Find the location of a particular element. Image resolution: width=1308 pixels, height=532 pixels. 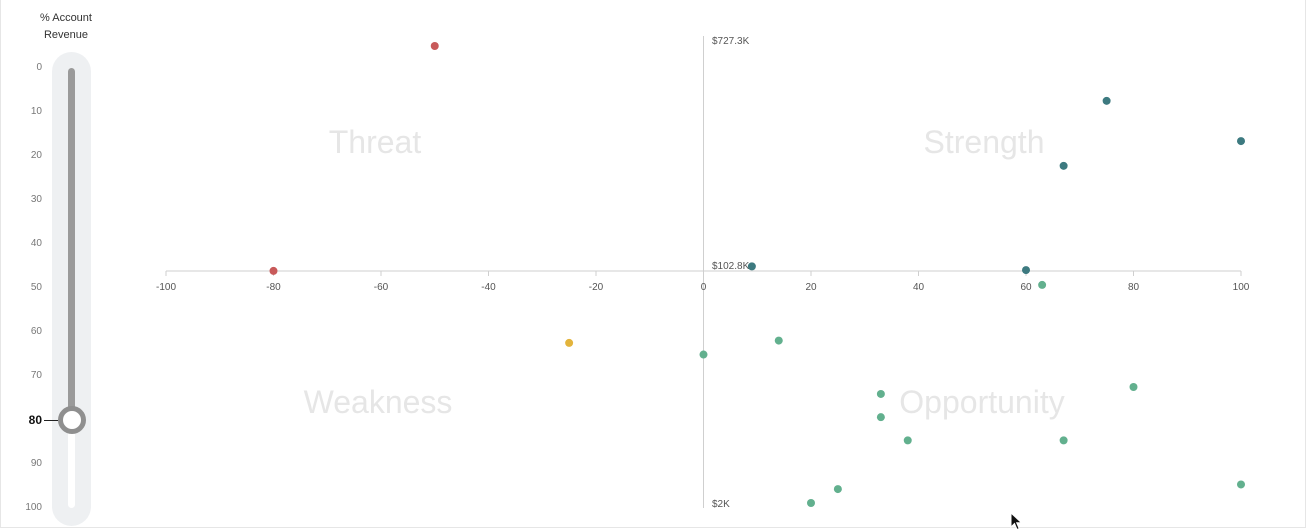

x-tick-label: 60 is located at coordinates (1026, 287).